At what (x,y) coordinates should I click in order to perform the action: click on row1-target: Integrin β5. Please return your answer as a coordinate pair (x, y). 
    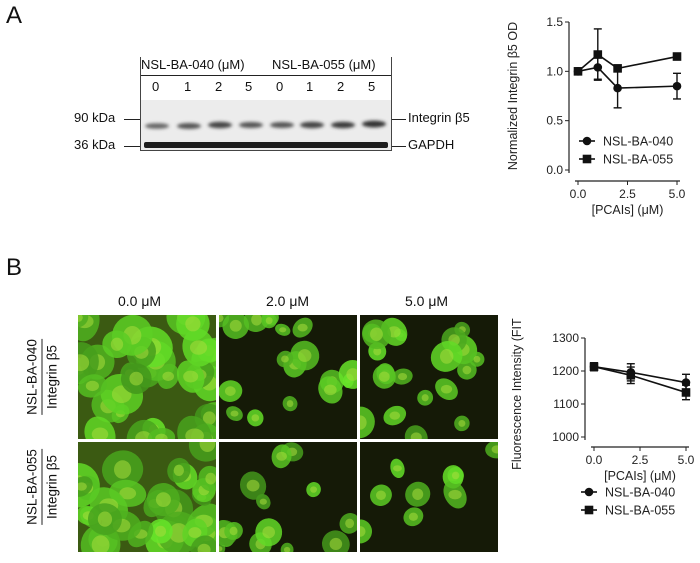
    Looking at the image, I should click on (52, 377).